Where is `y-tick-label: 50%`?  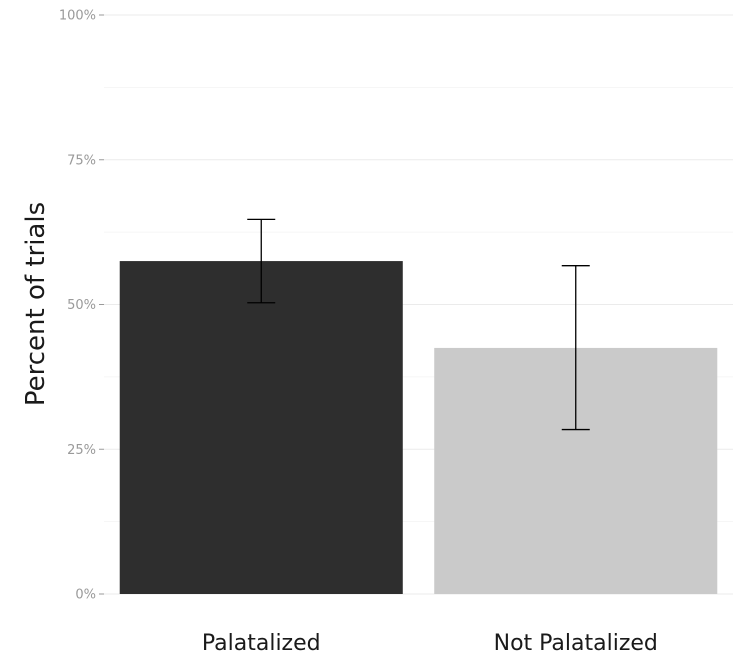
y-tick-label: 50% is located at coordinates (81, 305).